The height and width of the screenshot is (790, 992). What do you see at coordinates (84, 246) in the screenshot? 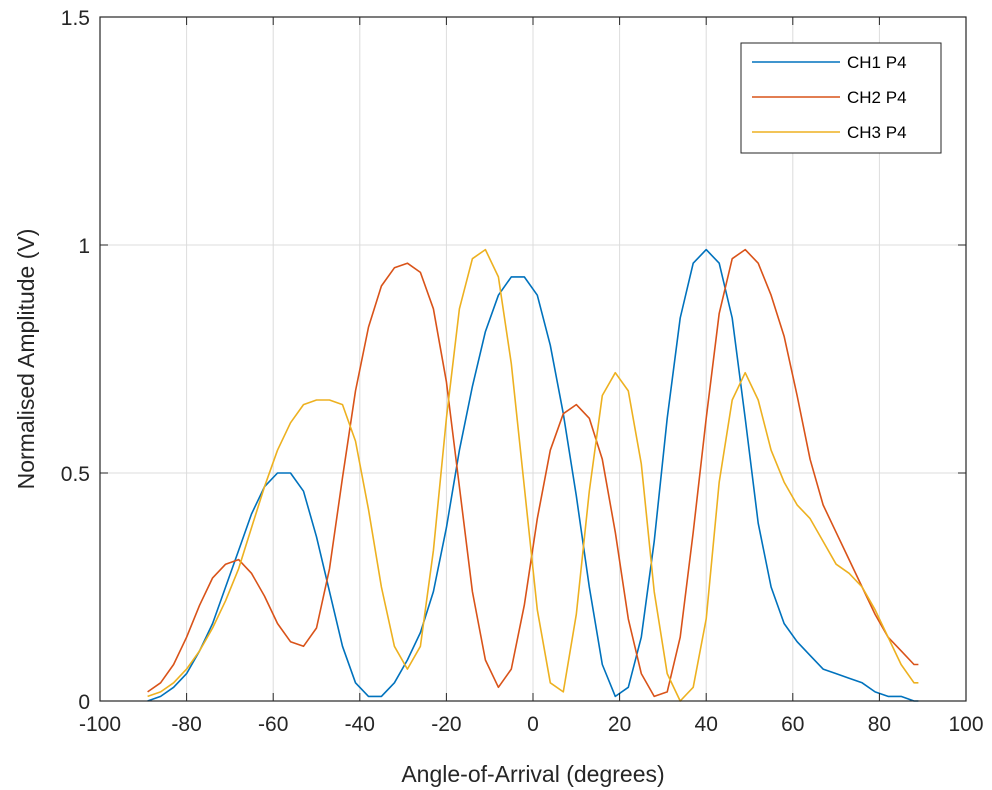
I see `y-tick-label: 1` at bounding box center [84, 246].